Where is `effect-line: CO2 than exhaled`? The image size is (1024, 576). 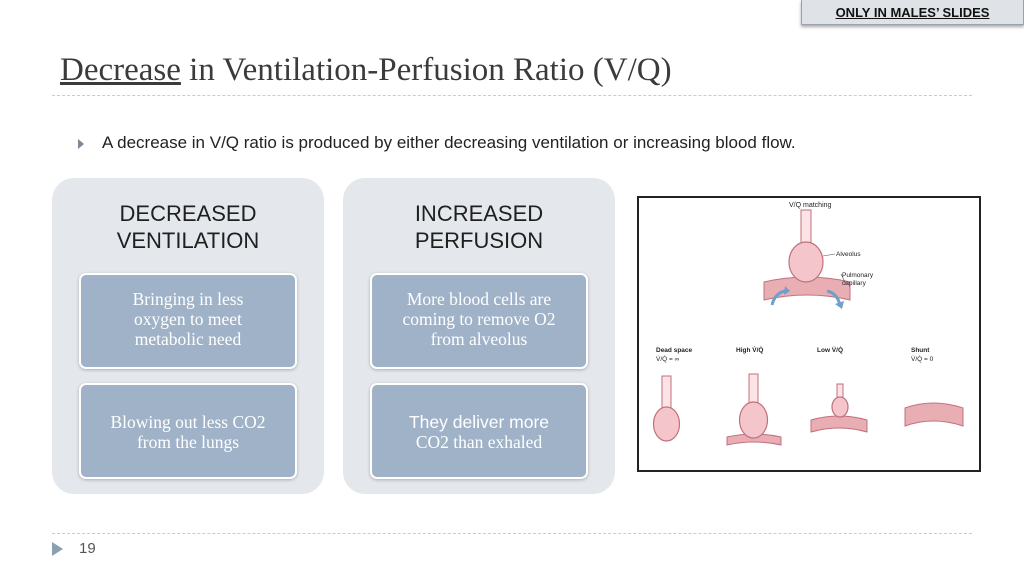 effect-line: CO2 than exhaled is located at coordinates (479, 442).